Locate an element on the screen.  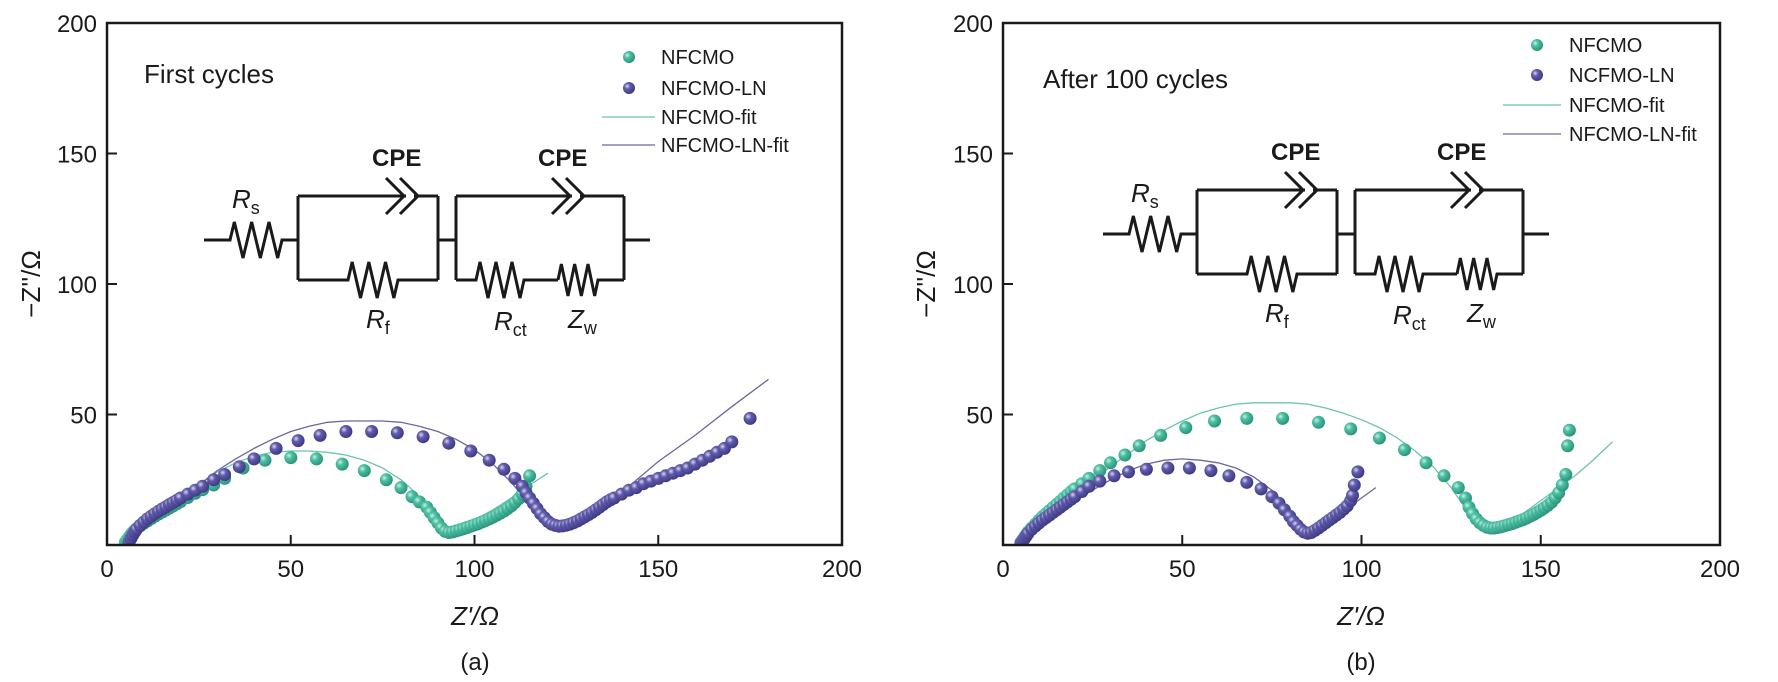
panel-a-caption: (a) is located at coordinates (474, 662).